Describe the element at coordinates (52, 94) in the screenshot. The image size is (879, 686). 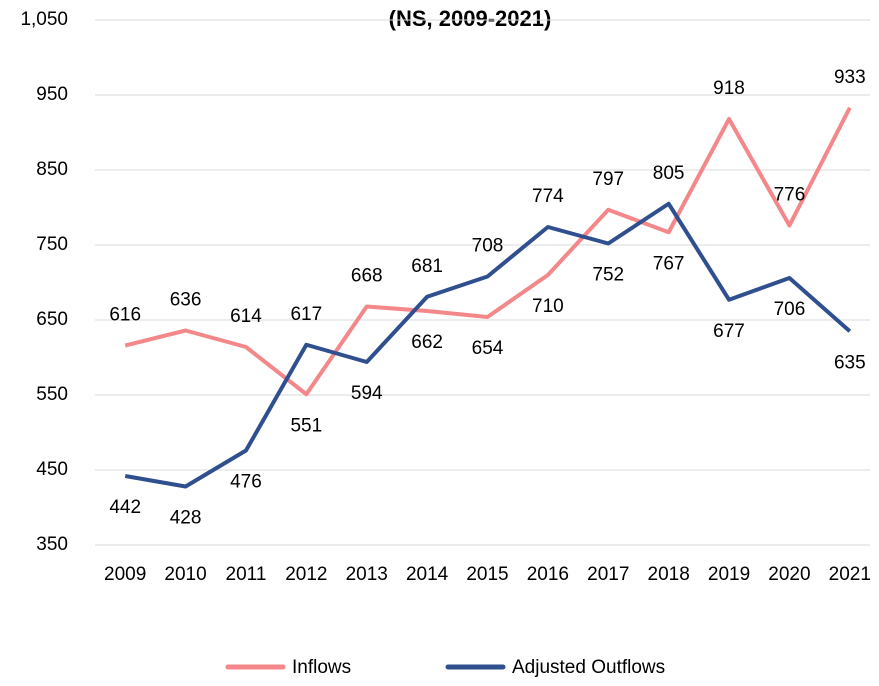
I see `y-tick-label: 950` at that location.